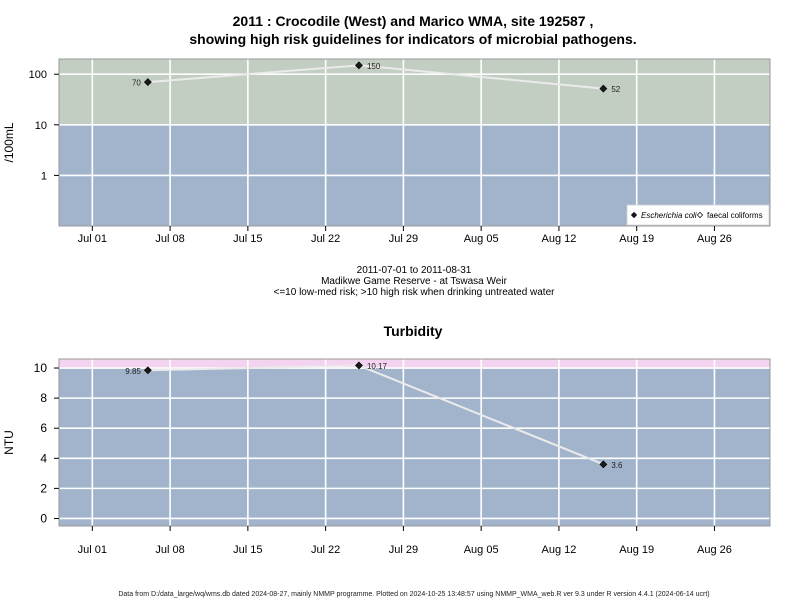 This screenshot has height=605, width=800. Describe the element at coordinates (133, 371) in the screenshot. I see `data-label: 9.85` at that location.